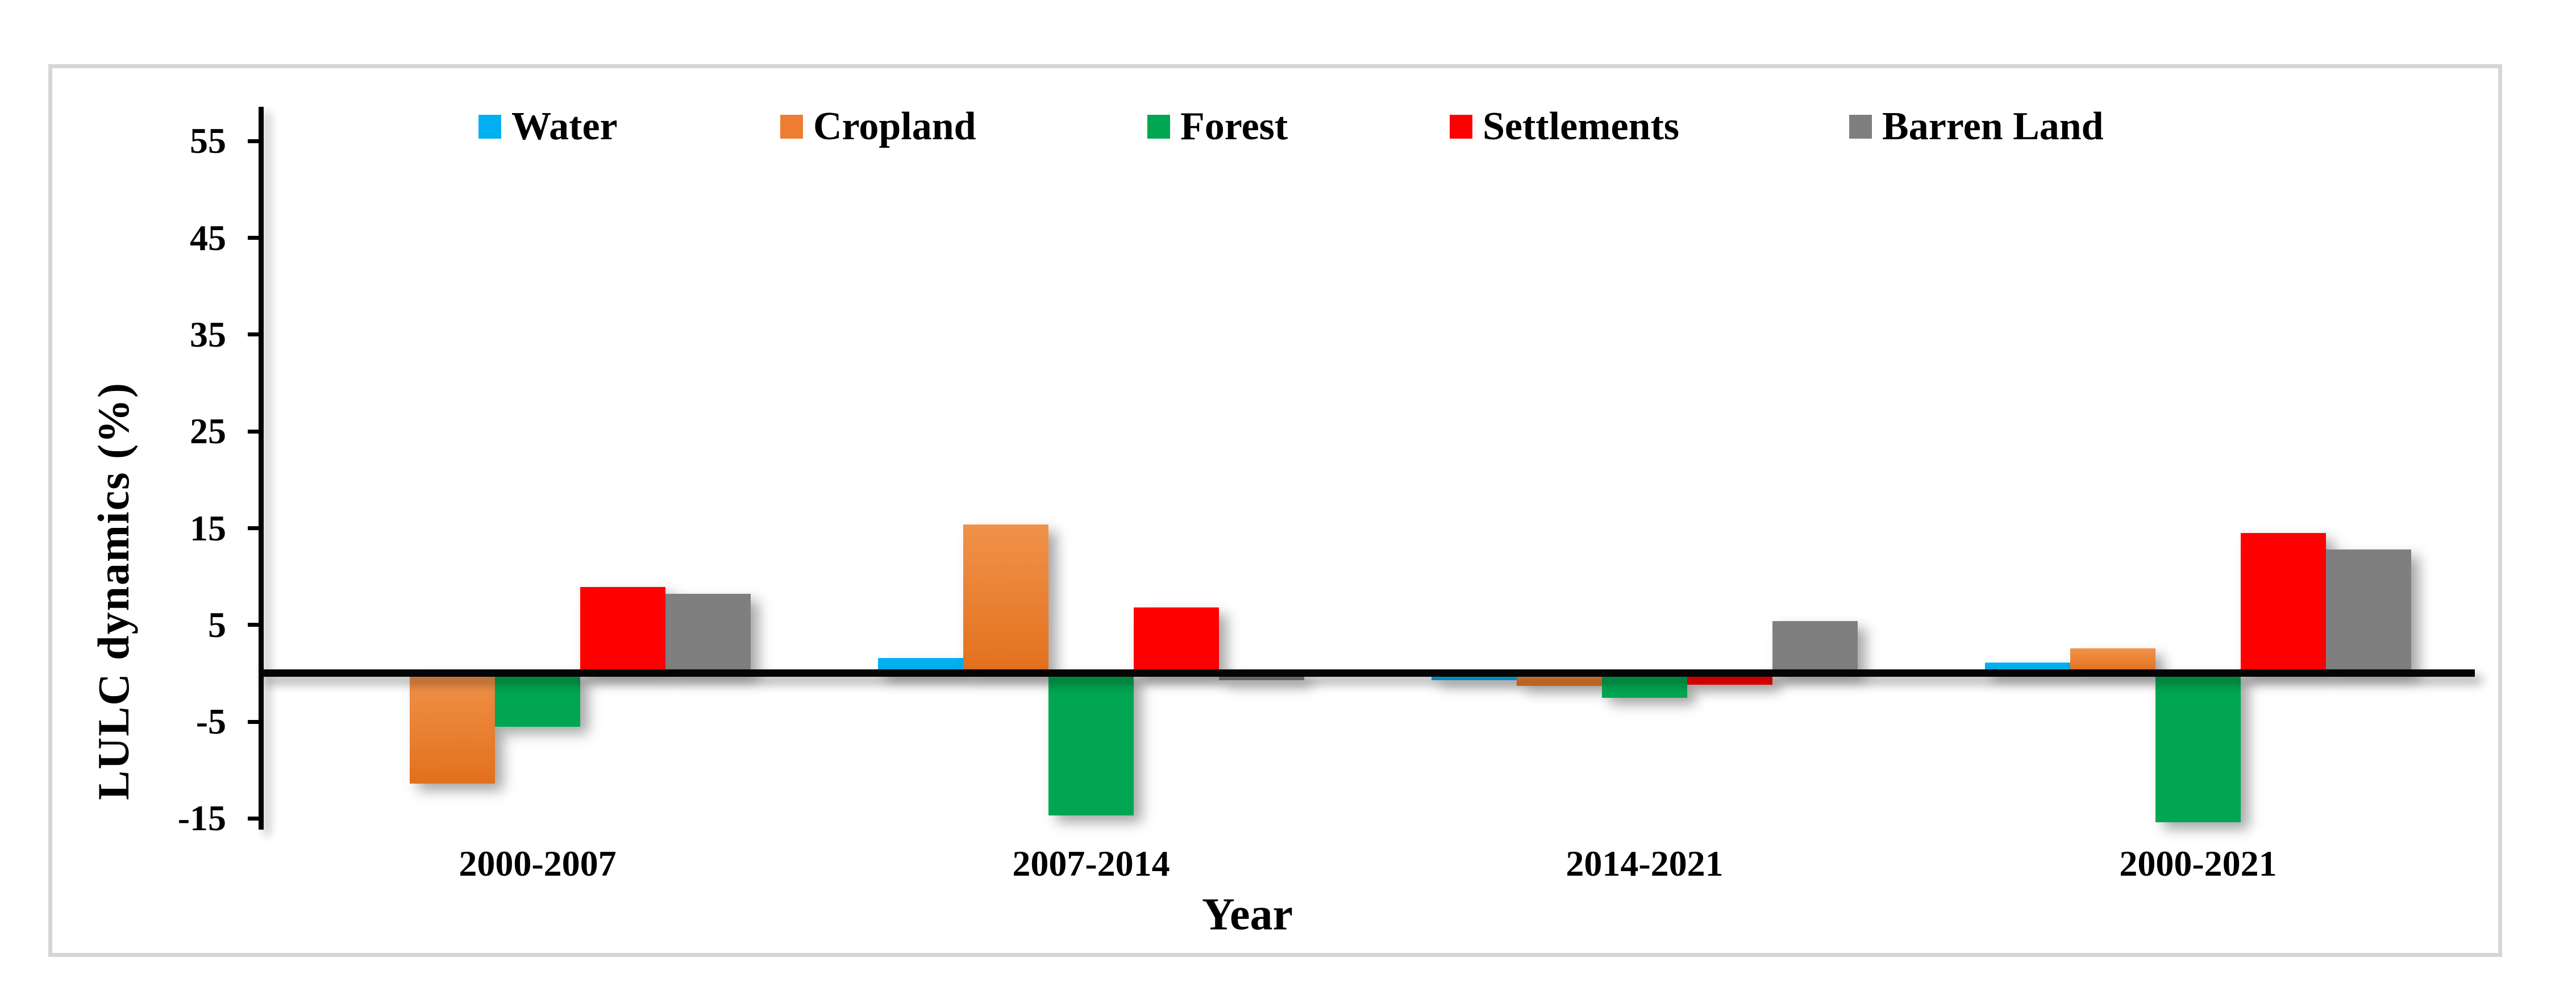 This screenshot has width=2576, height=995. Describe the element at coordinates (217, 624) in the screenshot. I see `y-tick-label: 5` at that location.